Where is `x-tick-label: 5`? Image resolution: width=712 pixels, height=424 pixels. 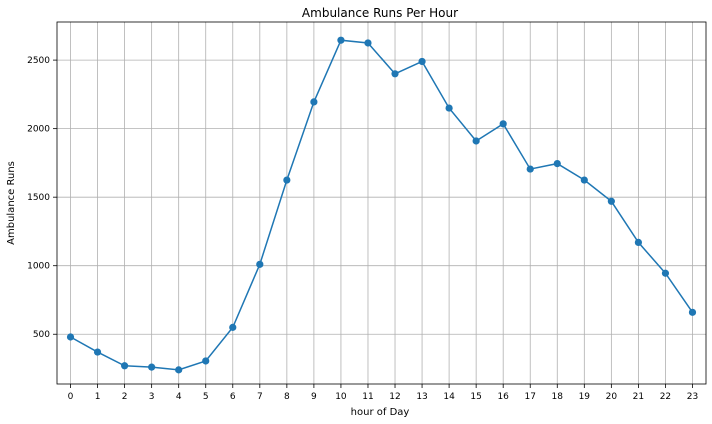
x-tick-label: 5 is located at coordinates (206, 397).